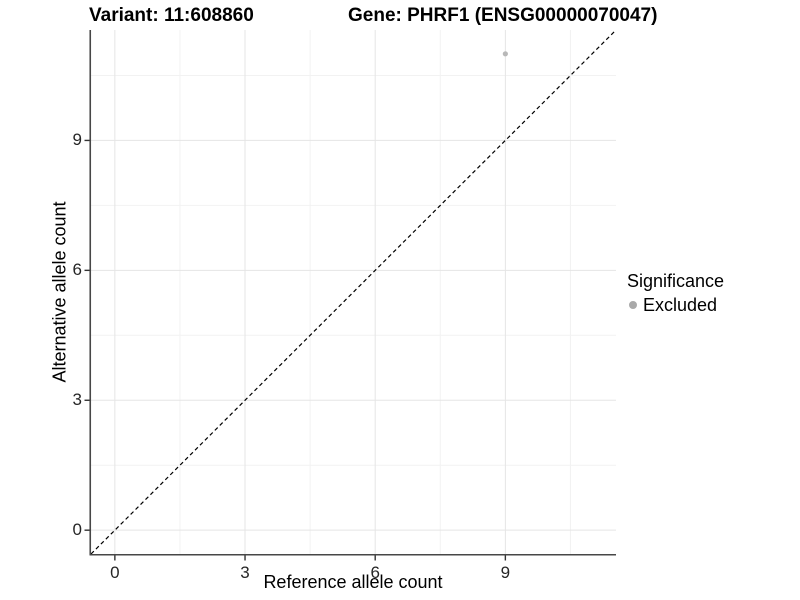 The width and height of the screenshot is (800, 600). Describe the element at coordinates (171, 15) in the screenshot. I see `plot-title-variant: Variant: 11:608860` at that location.